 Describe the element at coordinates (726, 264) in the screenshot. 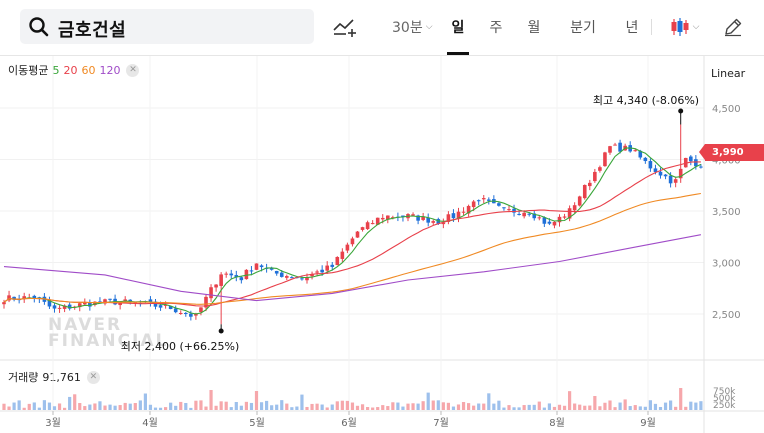

I see `price-tick-label: 3,000` at that location.